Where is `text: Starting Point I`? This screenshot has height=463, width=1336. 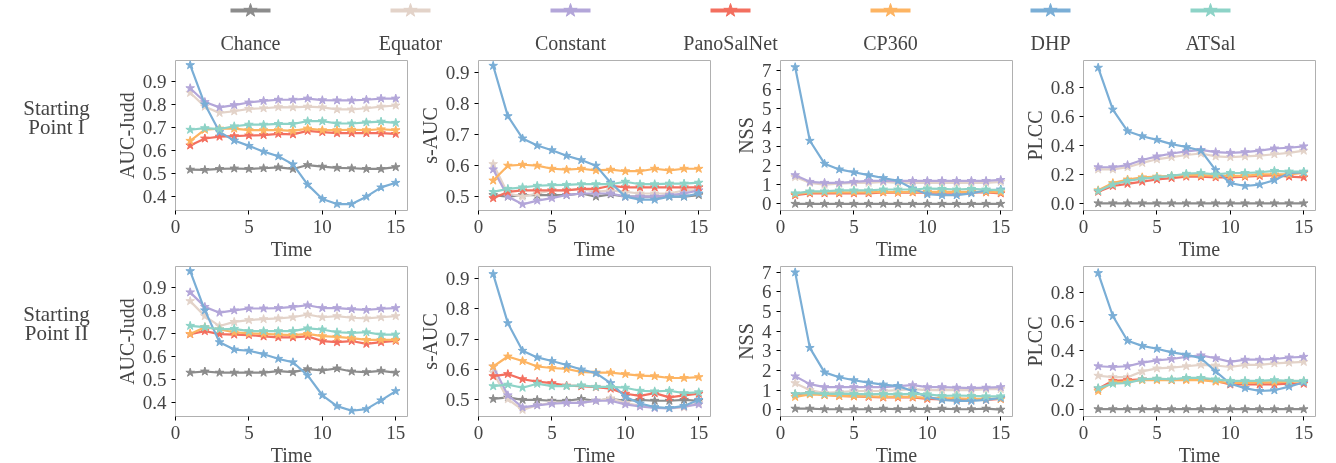
text: Starting Point I is located at coordinates (57, 117).